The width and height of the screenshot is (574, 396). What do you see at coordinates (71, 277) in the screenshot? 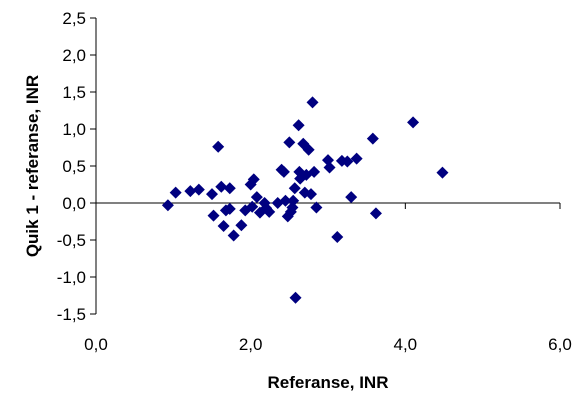
I see `y-tick-label: -1,0` at bounding box center [71, 277].